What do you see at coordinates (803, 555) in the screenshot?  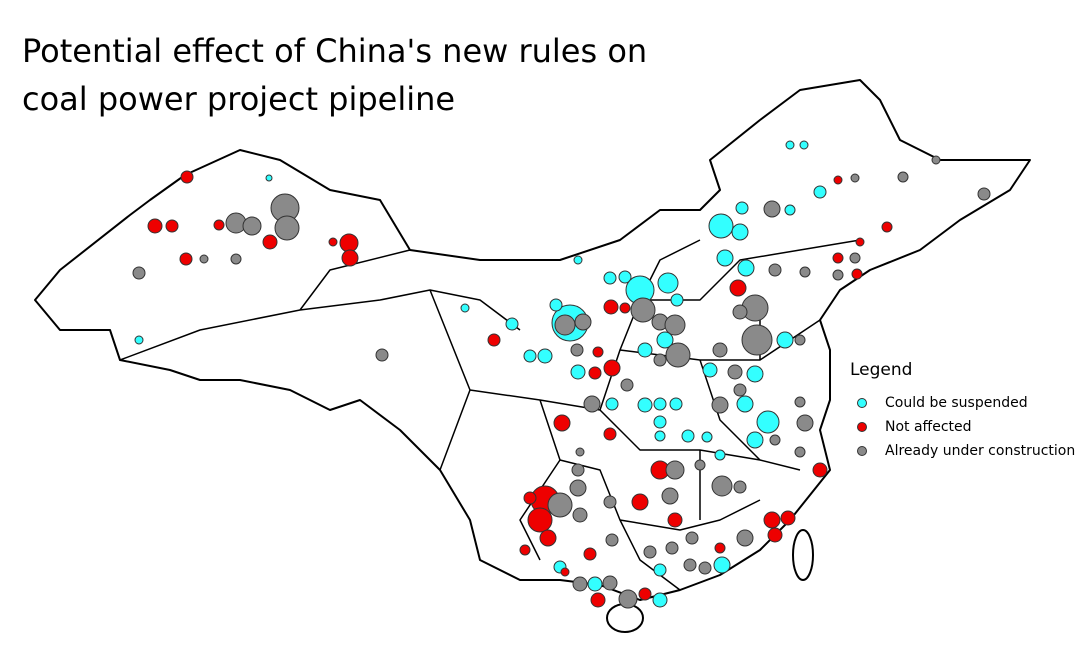 I see `taiwan` at bounding box center [803, 555].